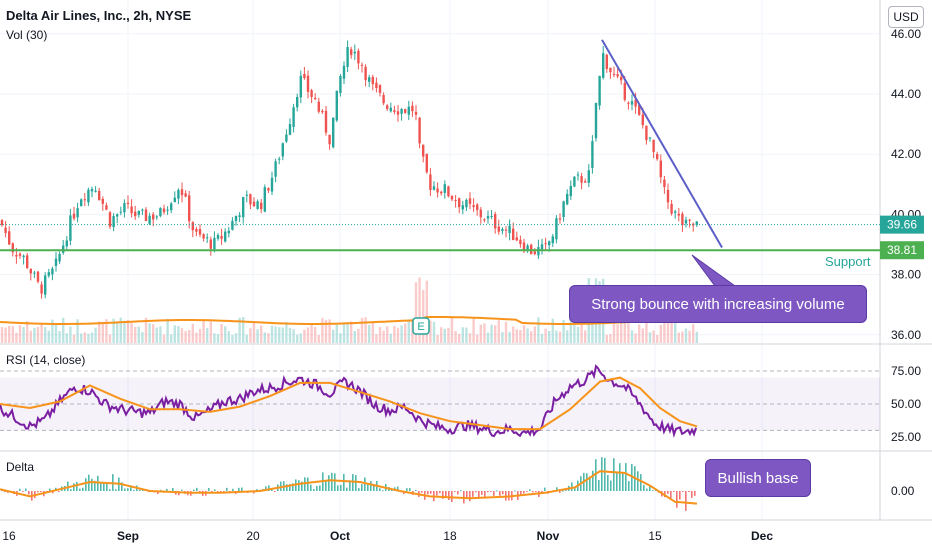  I want to click on support-price-badge-label: 38.81, so click(902, 250).